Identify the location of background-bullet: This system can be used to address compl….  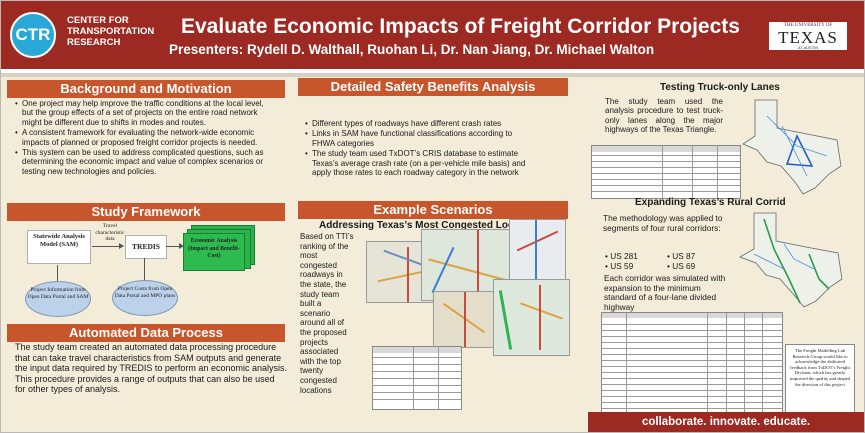
(146, 162).